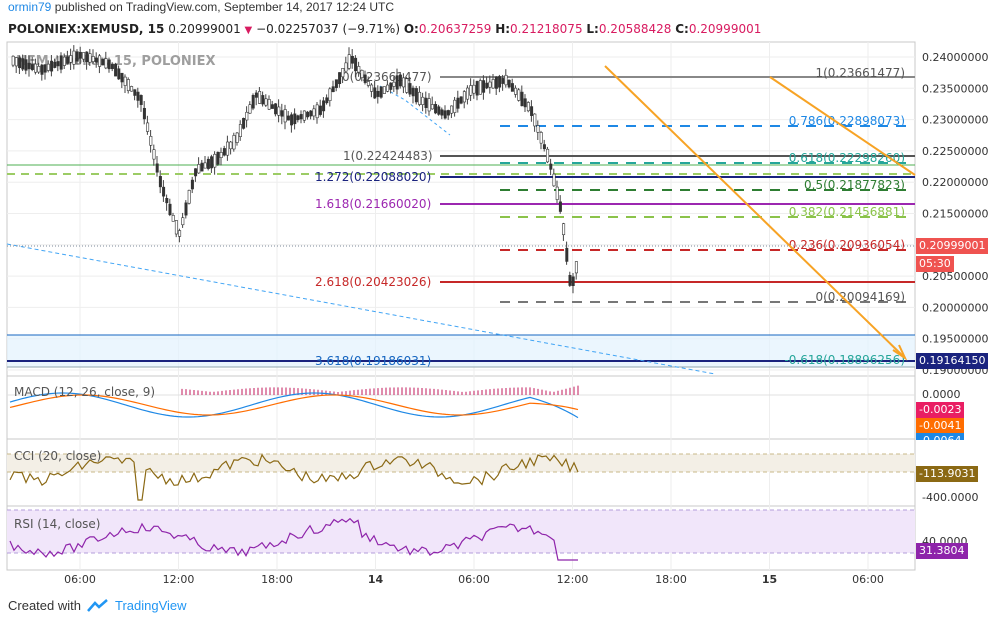 The height and width of the screenshot is (625, 990). Describe the element at coordinates (592, 29) in the screenshot. I see `low-label: L:` at that location.